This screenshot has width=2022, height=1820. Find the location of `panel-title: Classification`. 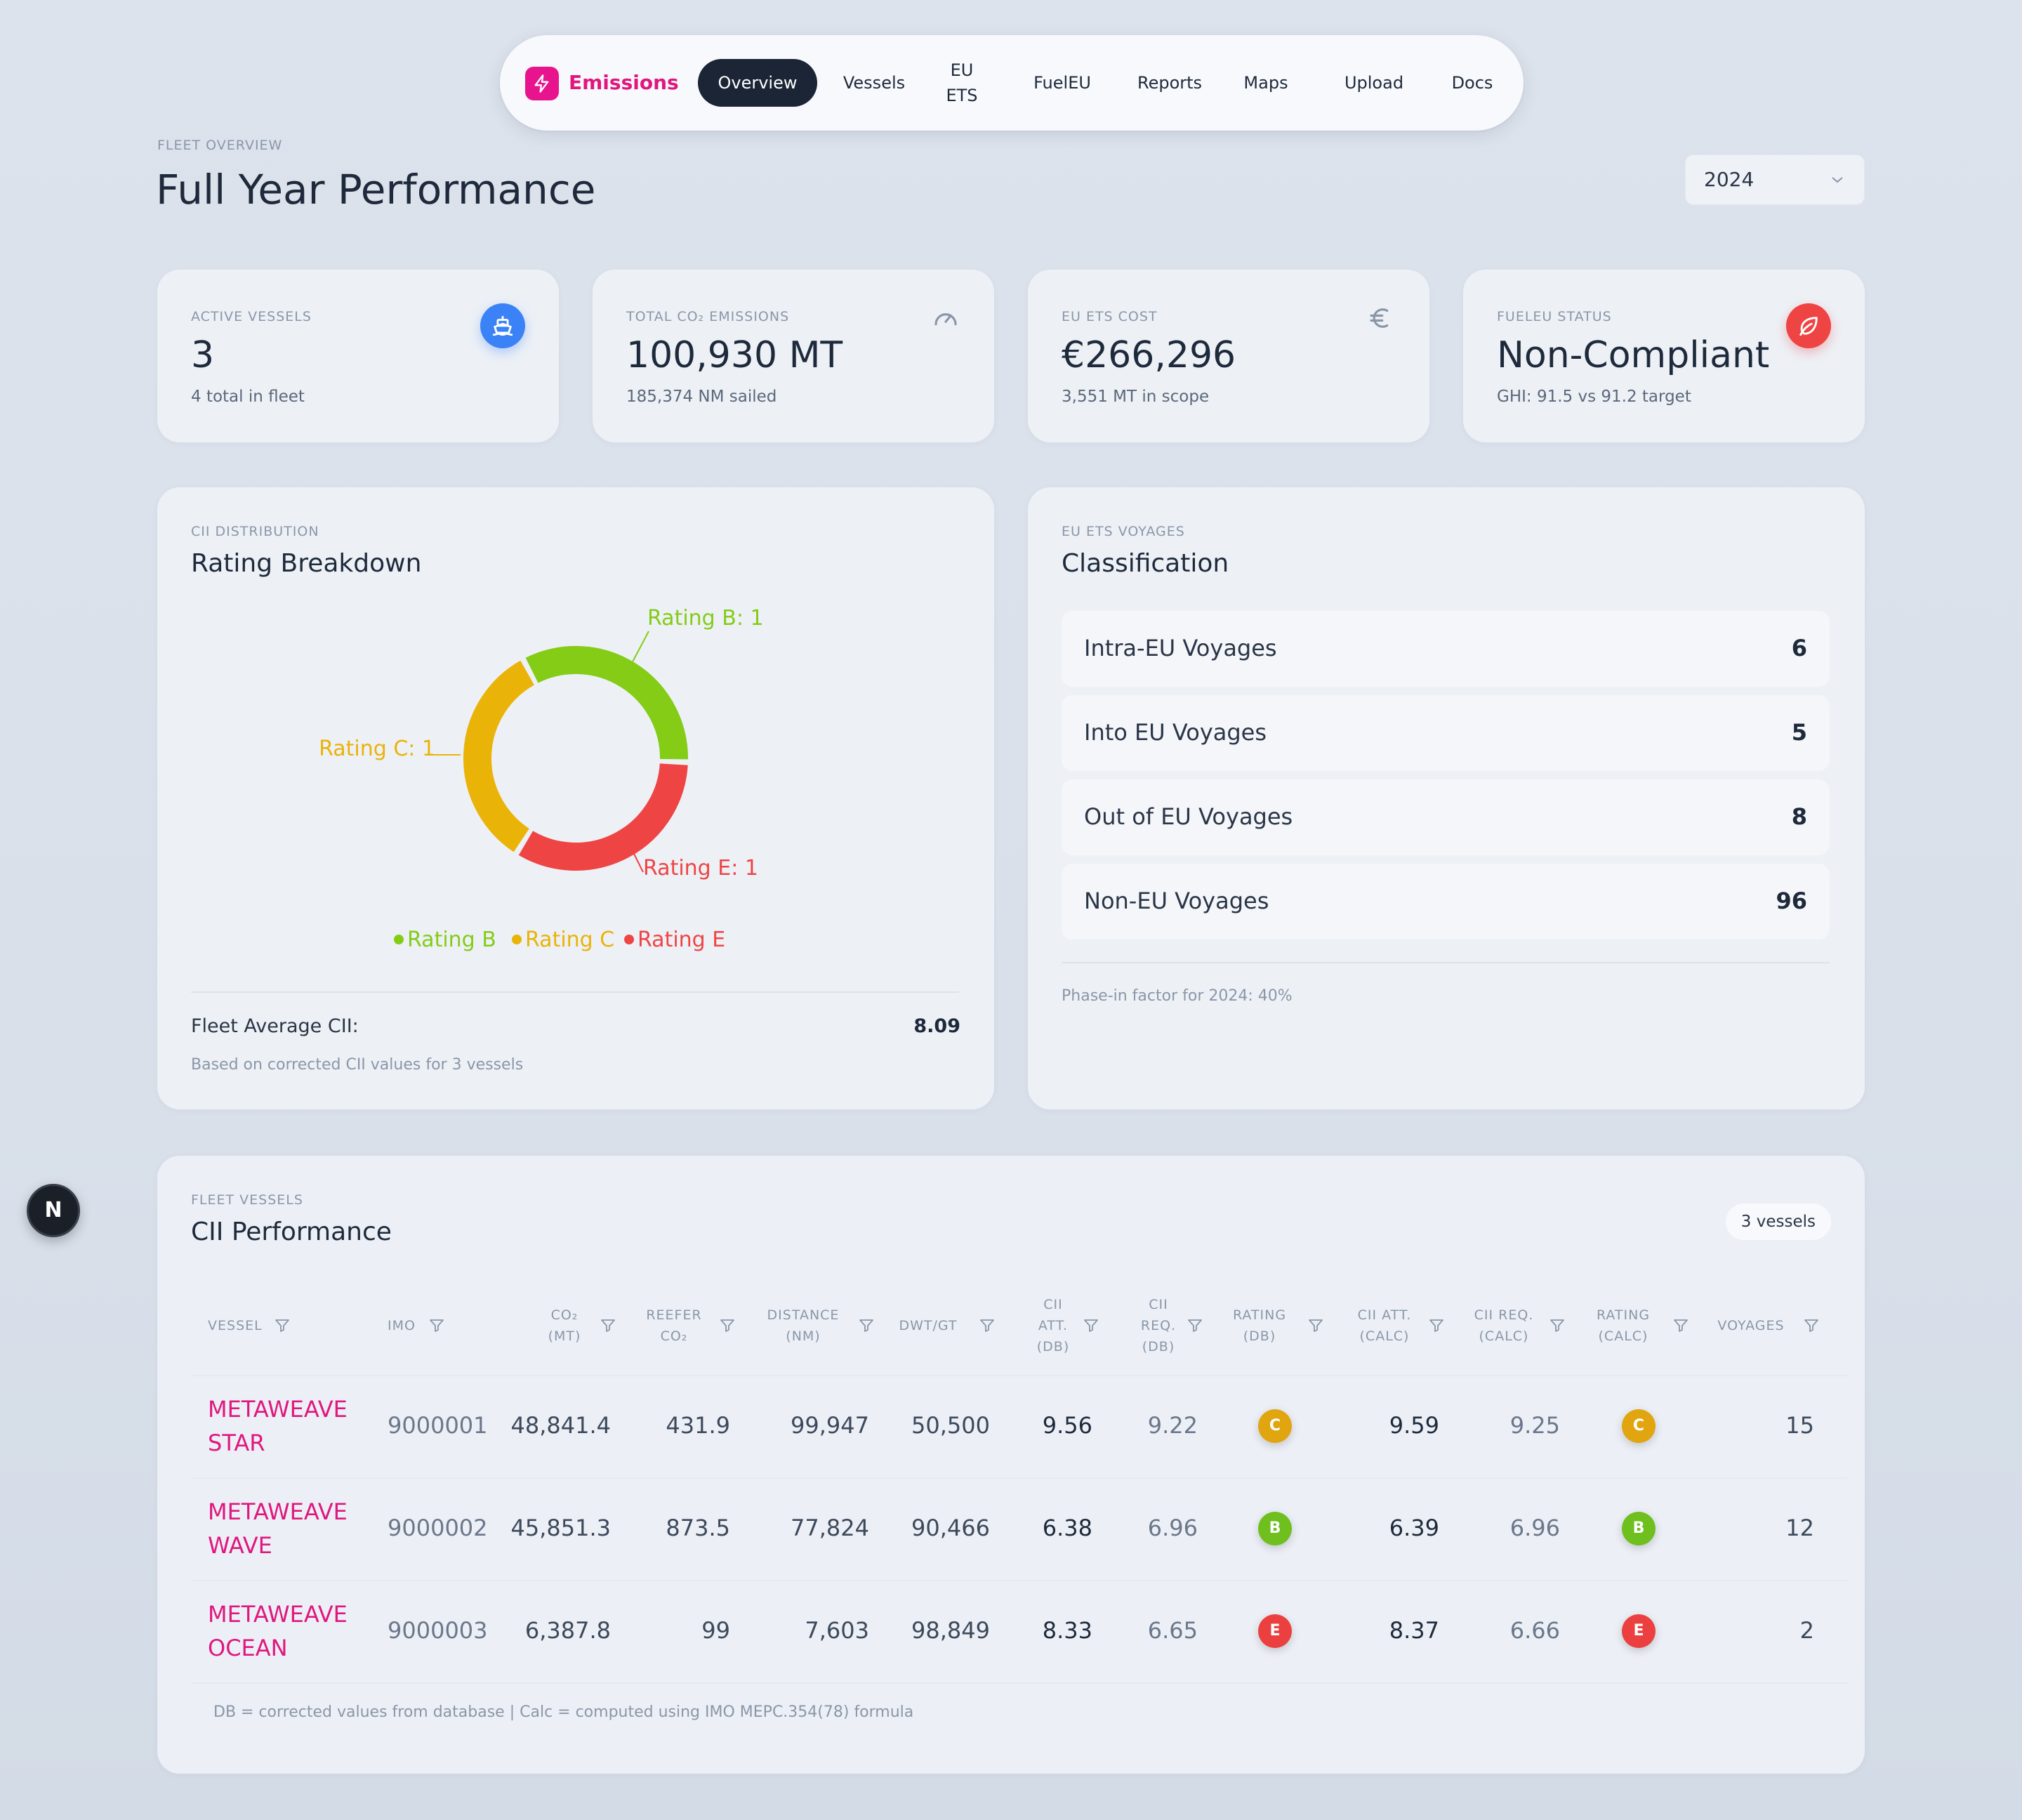

panel-title: Classification is located at coordinates (1145, 563).